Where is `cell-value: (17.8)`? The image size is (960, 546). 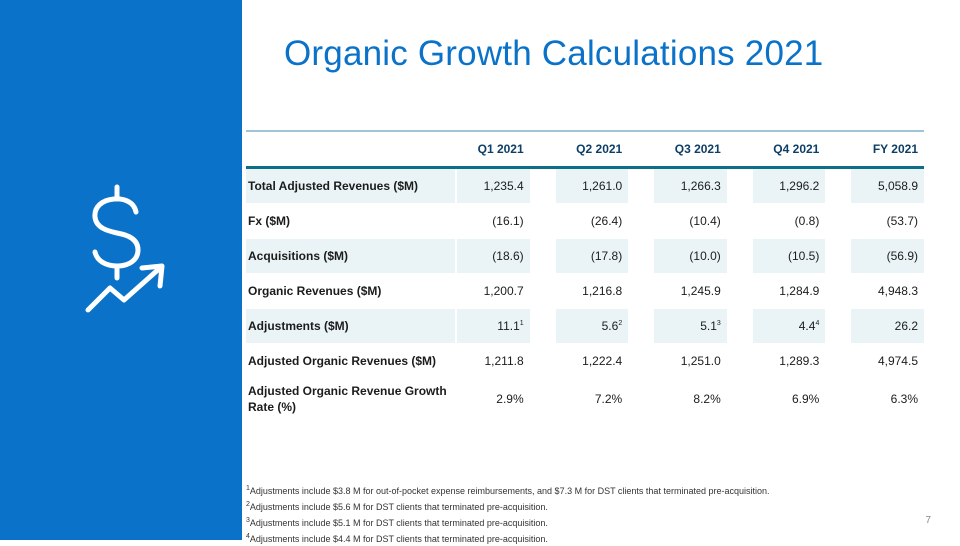
cell-value: (17.8) is located at coordinates (591, 256).